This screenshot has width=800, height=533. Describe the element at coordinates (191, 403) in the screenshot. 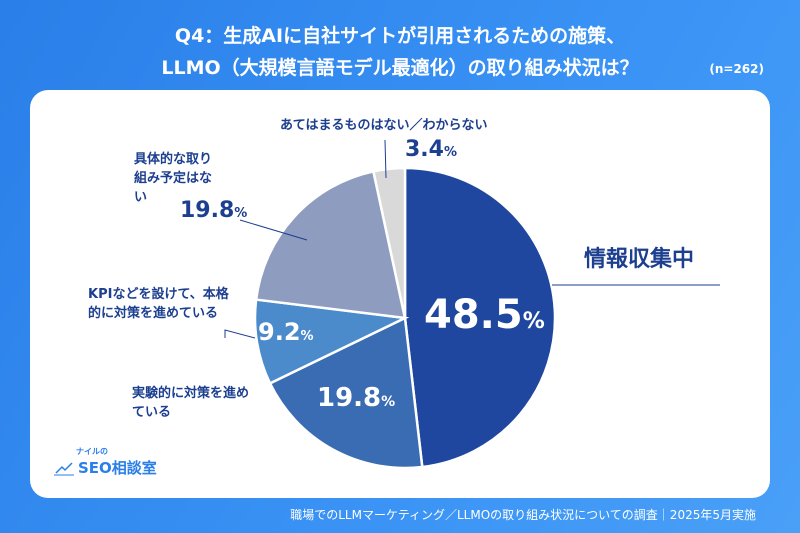

I see `label-experimental: 実験的に対策を進めている` at that location.